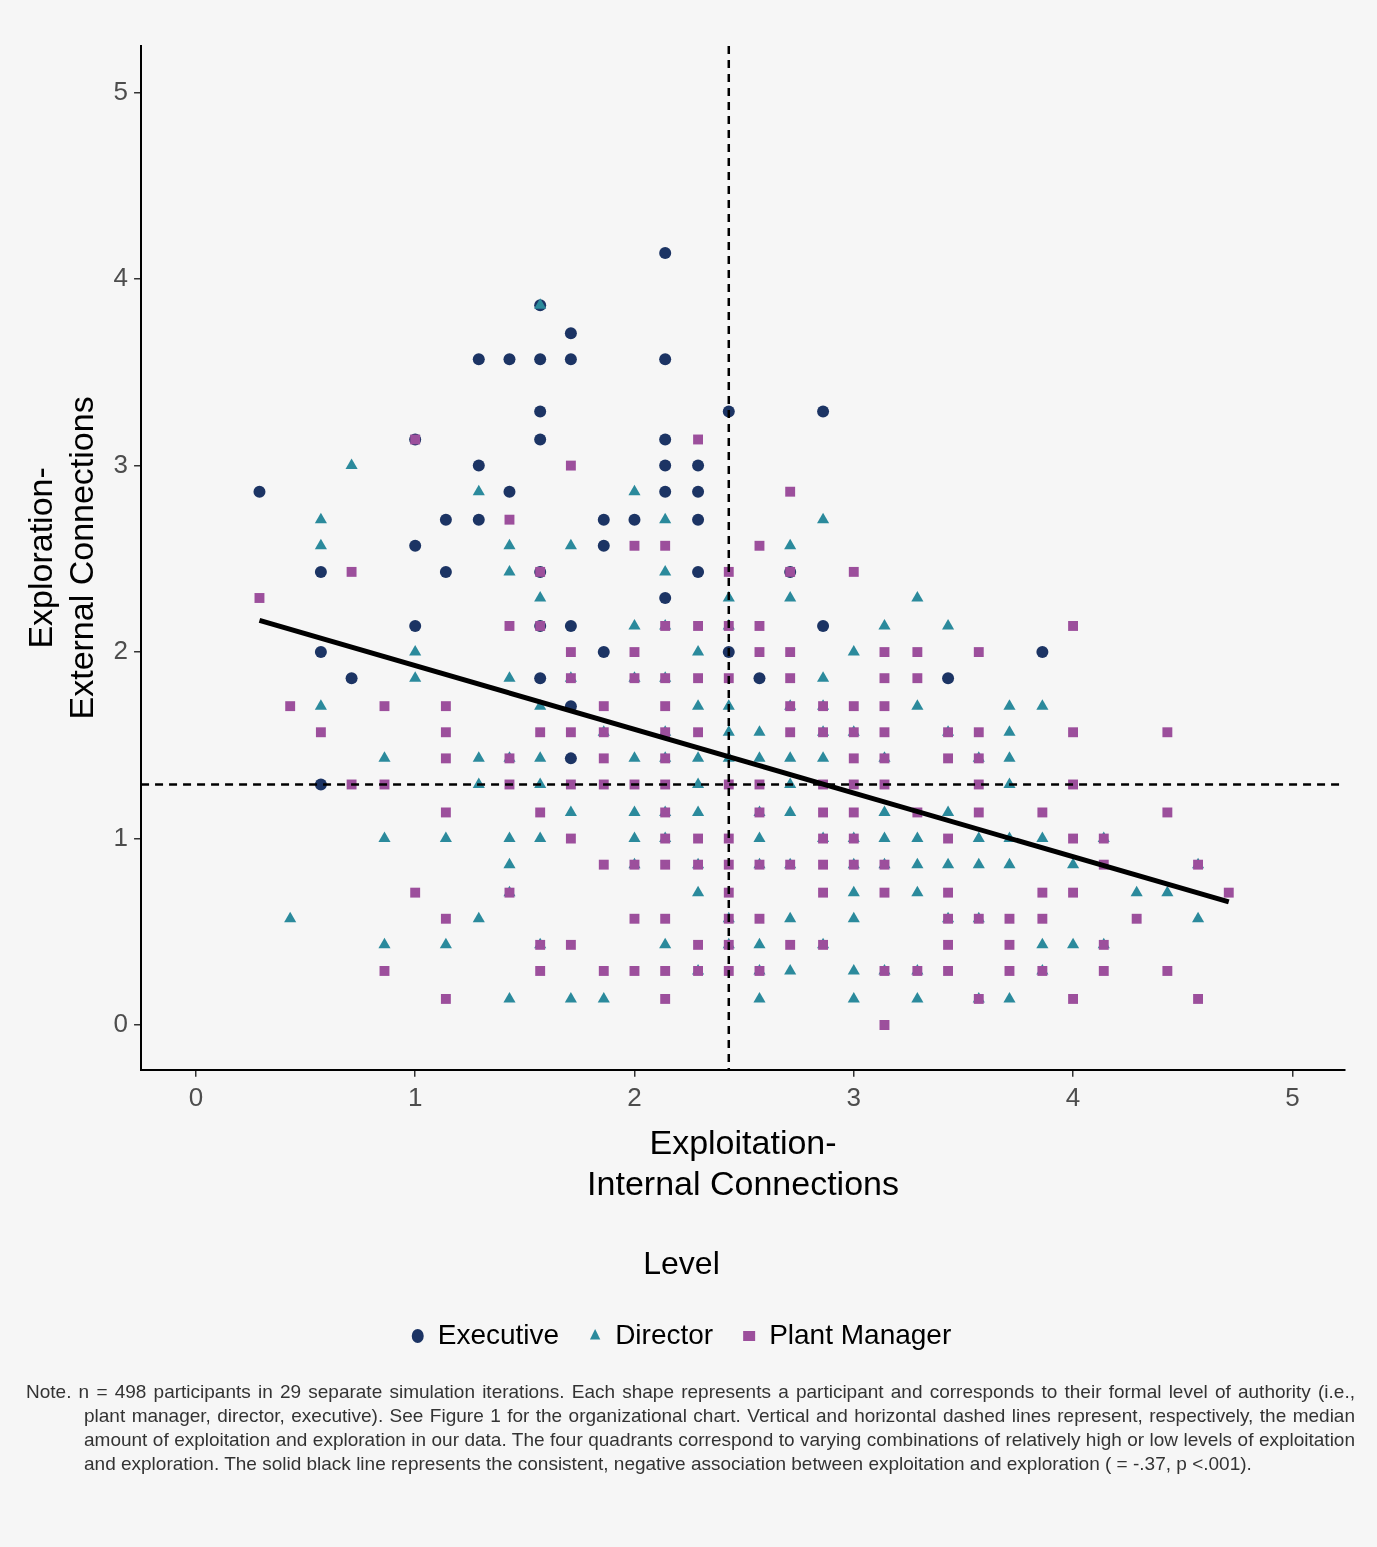 The image size is (1377, 1547). Describe the element at coordinates (121, 1023) in the screenshot. I see `y-tick-label: 0` at that location.